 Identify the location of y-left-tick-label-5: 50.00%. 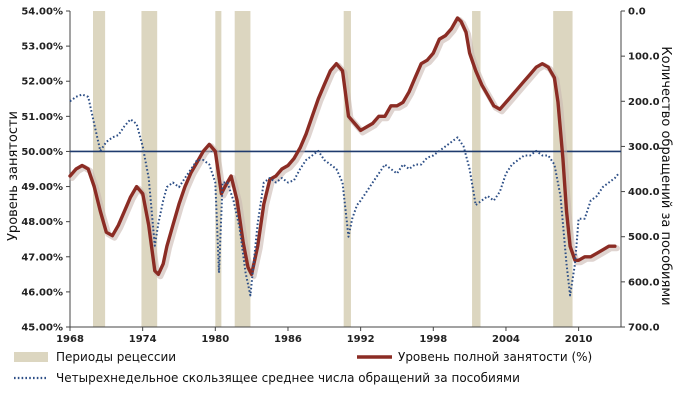
(42, 152).